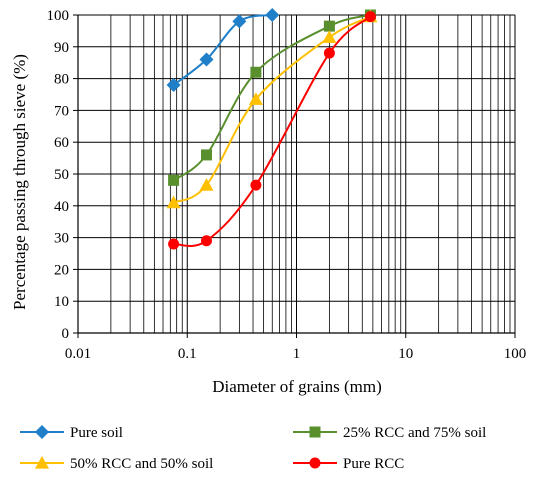  I want to click on x-tick-label: 10, so click(405, 354).